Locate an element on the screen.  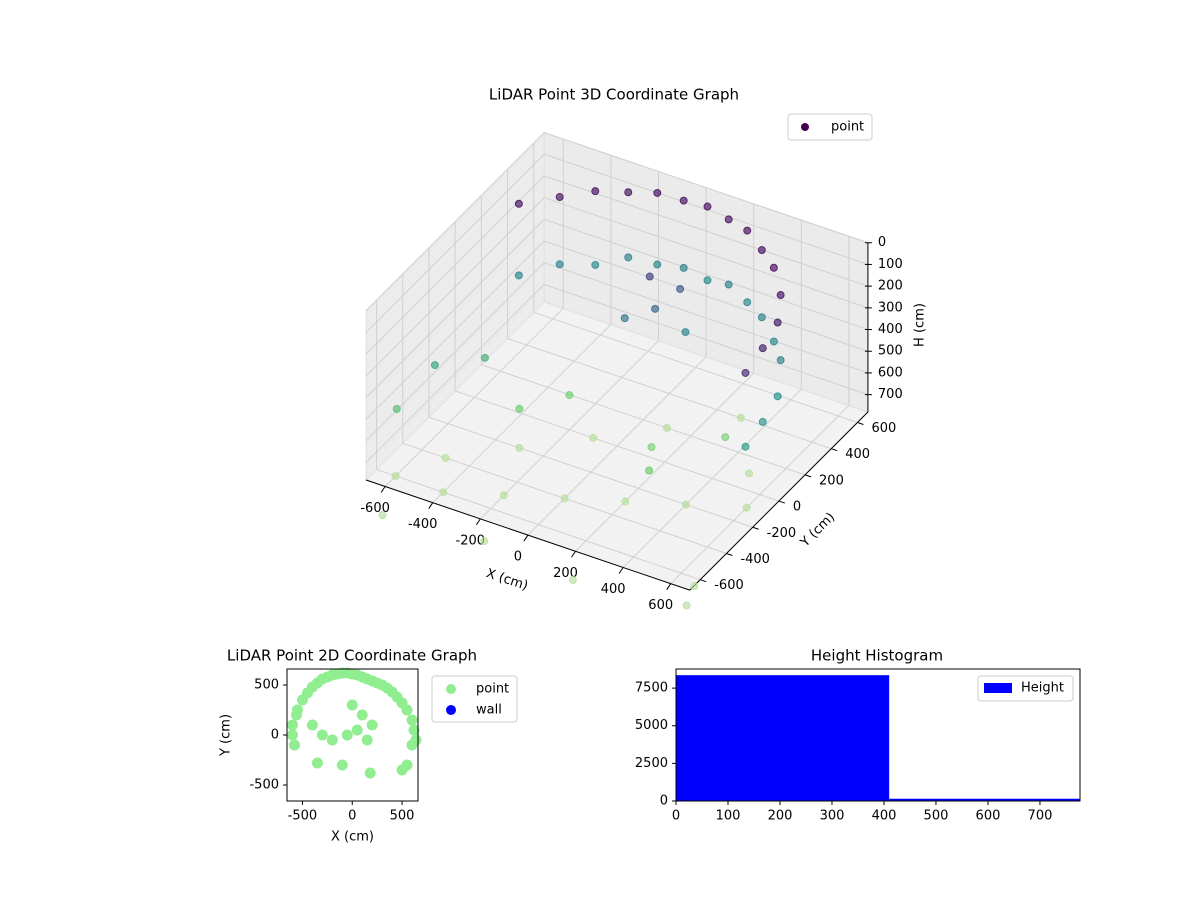
z-tick-label: 100 is located at coordinates (890, 264).